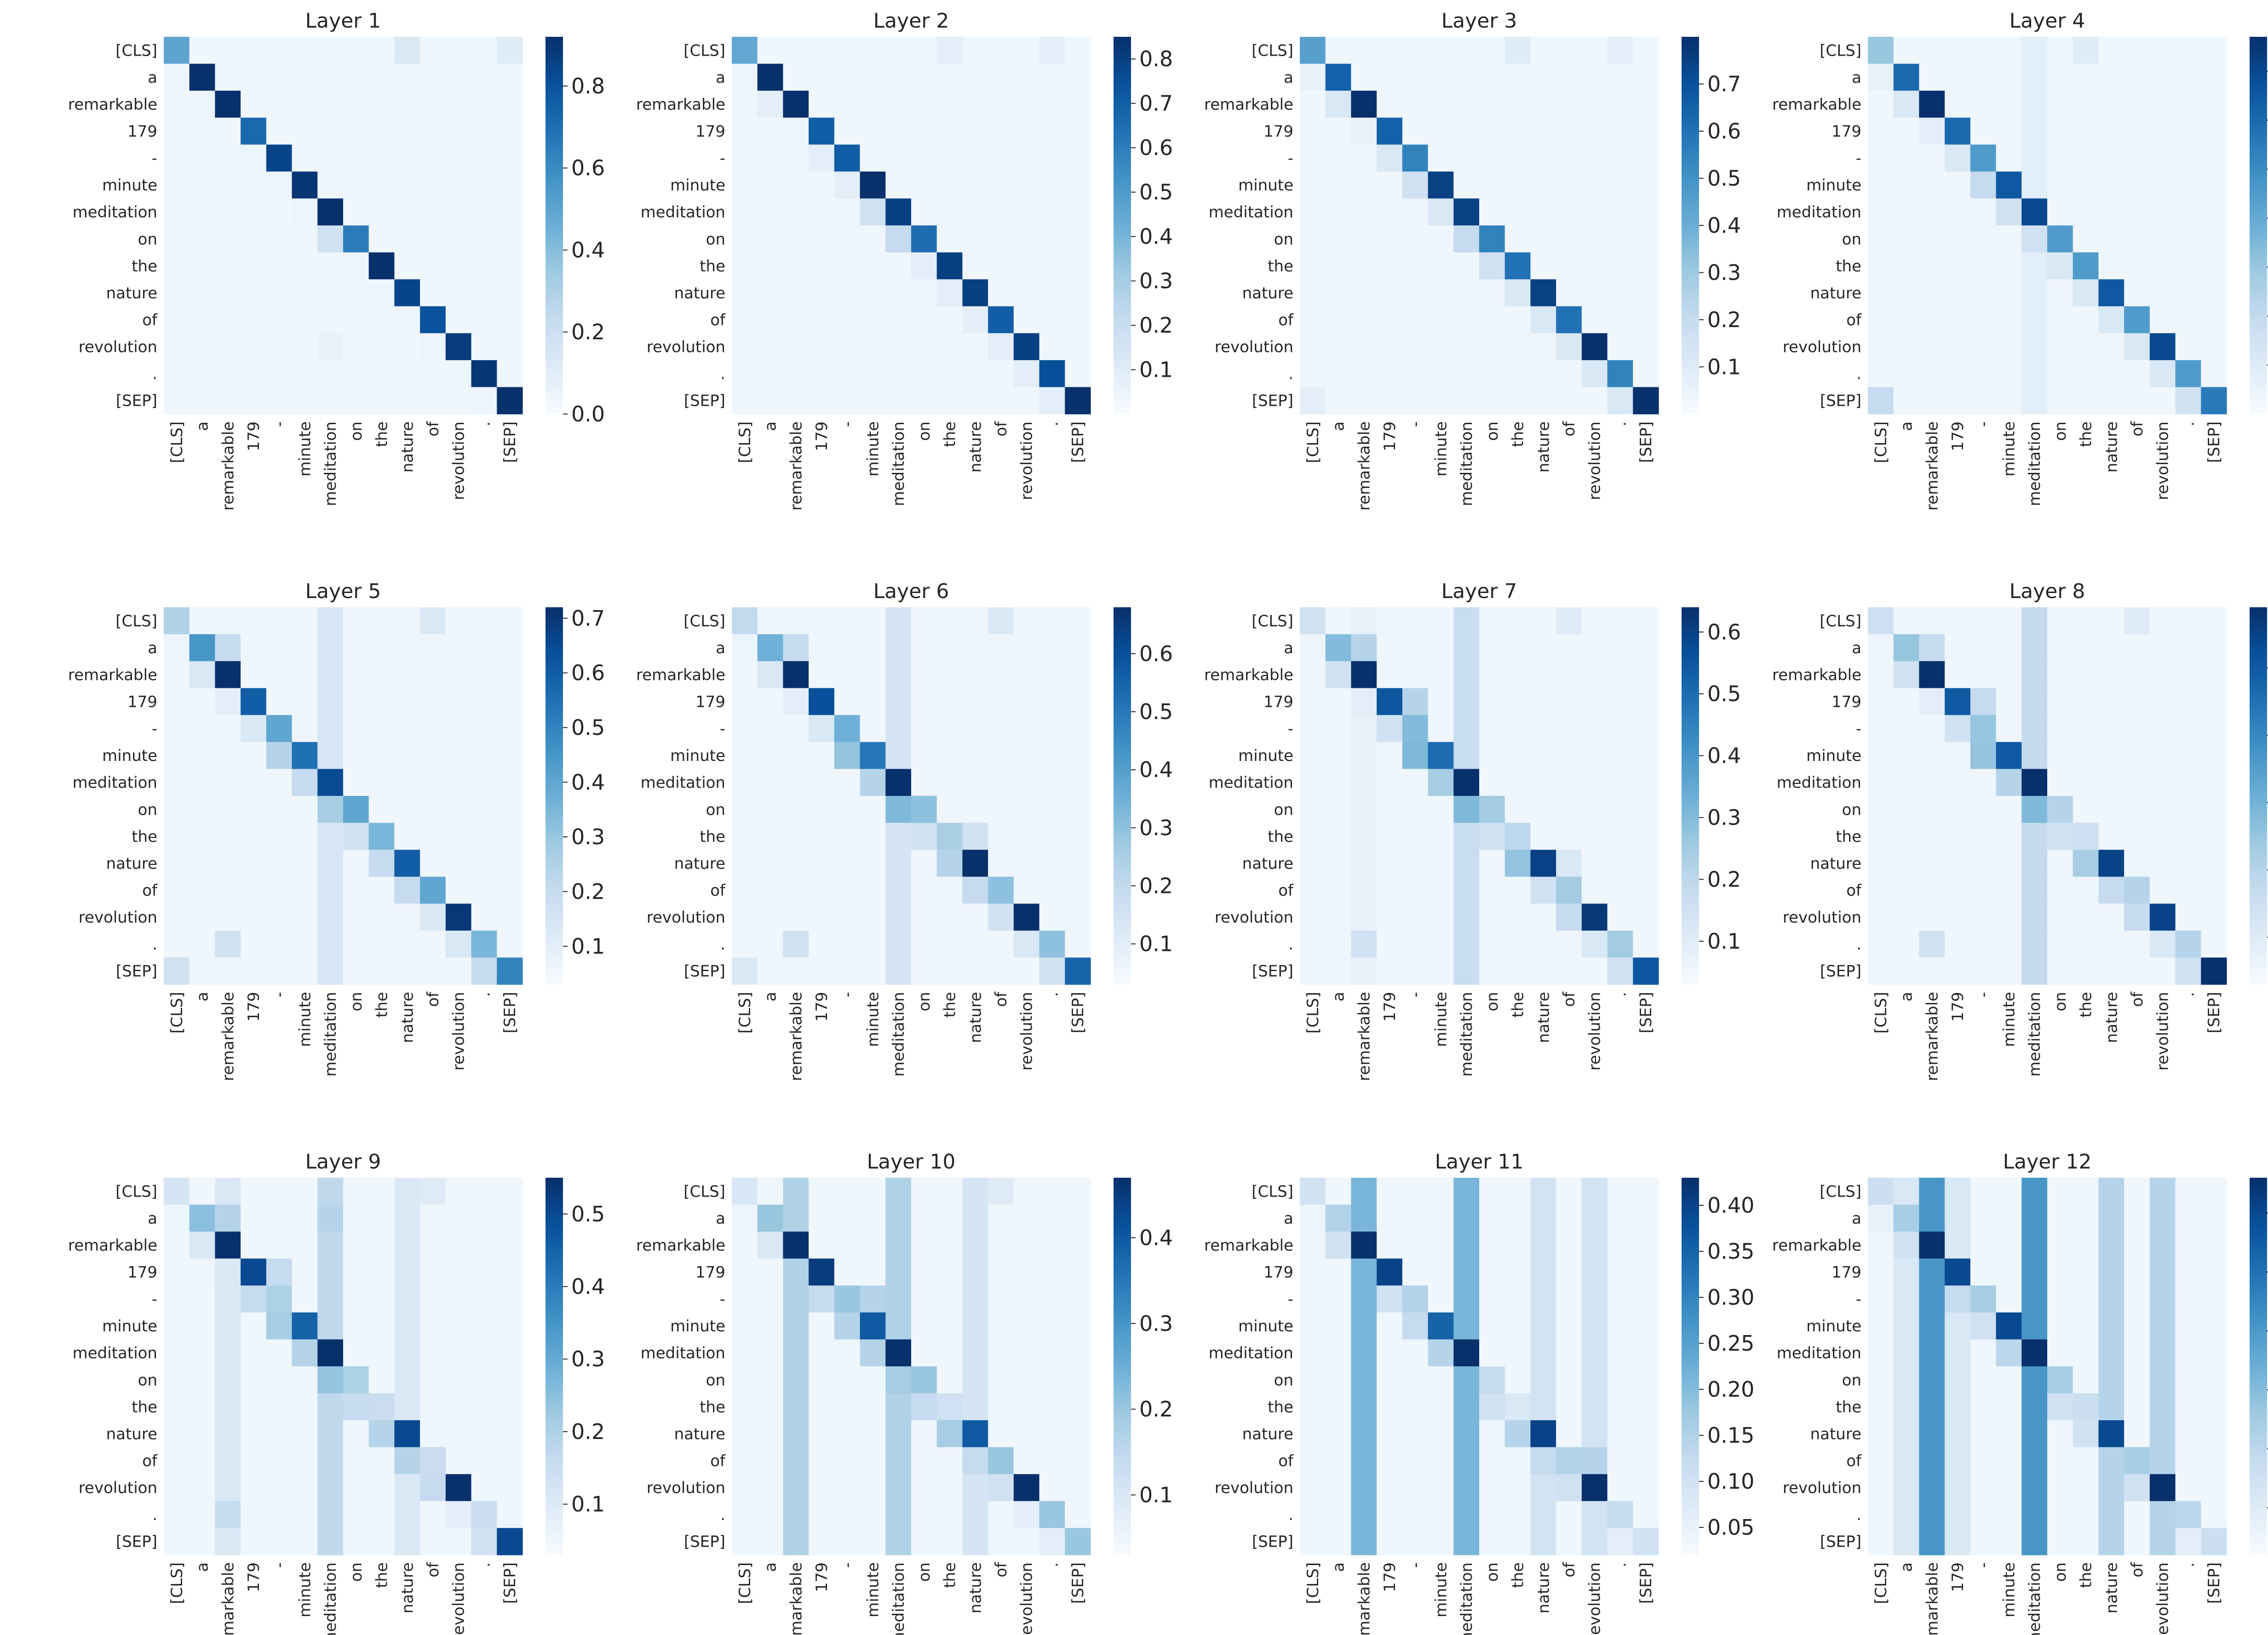  I want to click on x-tick-label: minute, so click(1441, 1019).